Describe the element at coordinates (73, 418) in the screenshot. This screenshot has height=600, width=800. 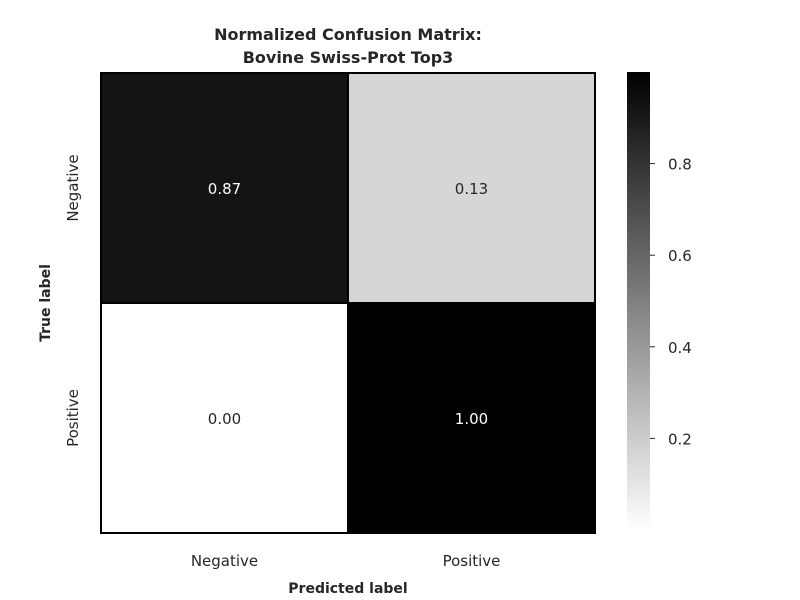
I see `y-tick-label: Positive` at that location.